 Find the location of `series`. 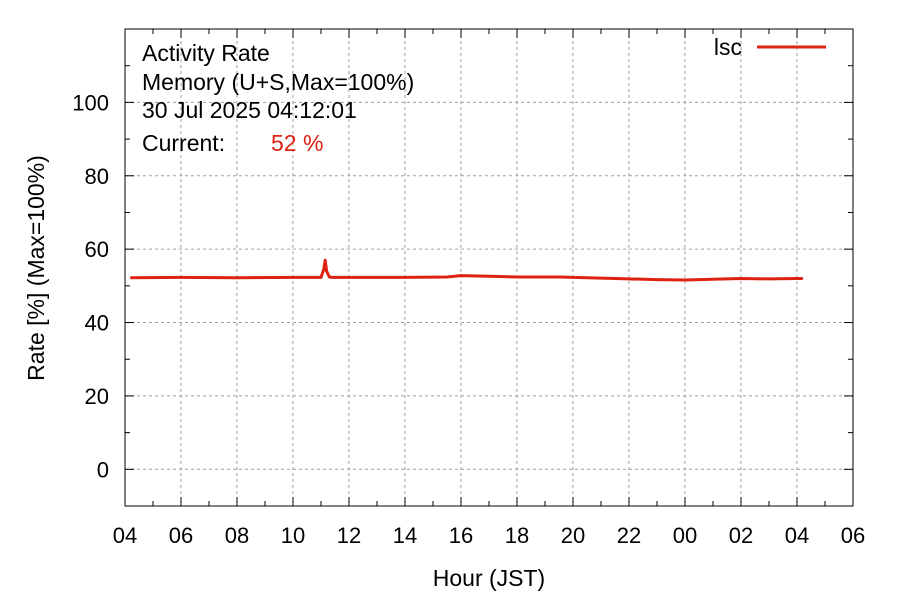

series is located at coordinates (466, 270).